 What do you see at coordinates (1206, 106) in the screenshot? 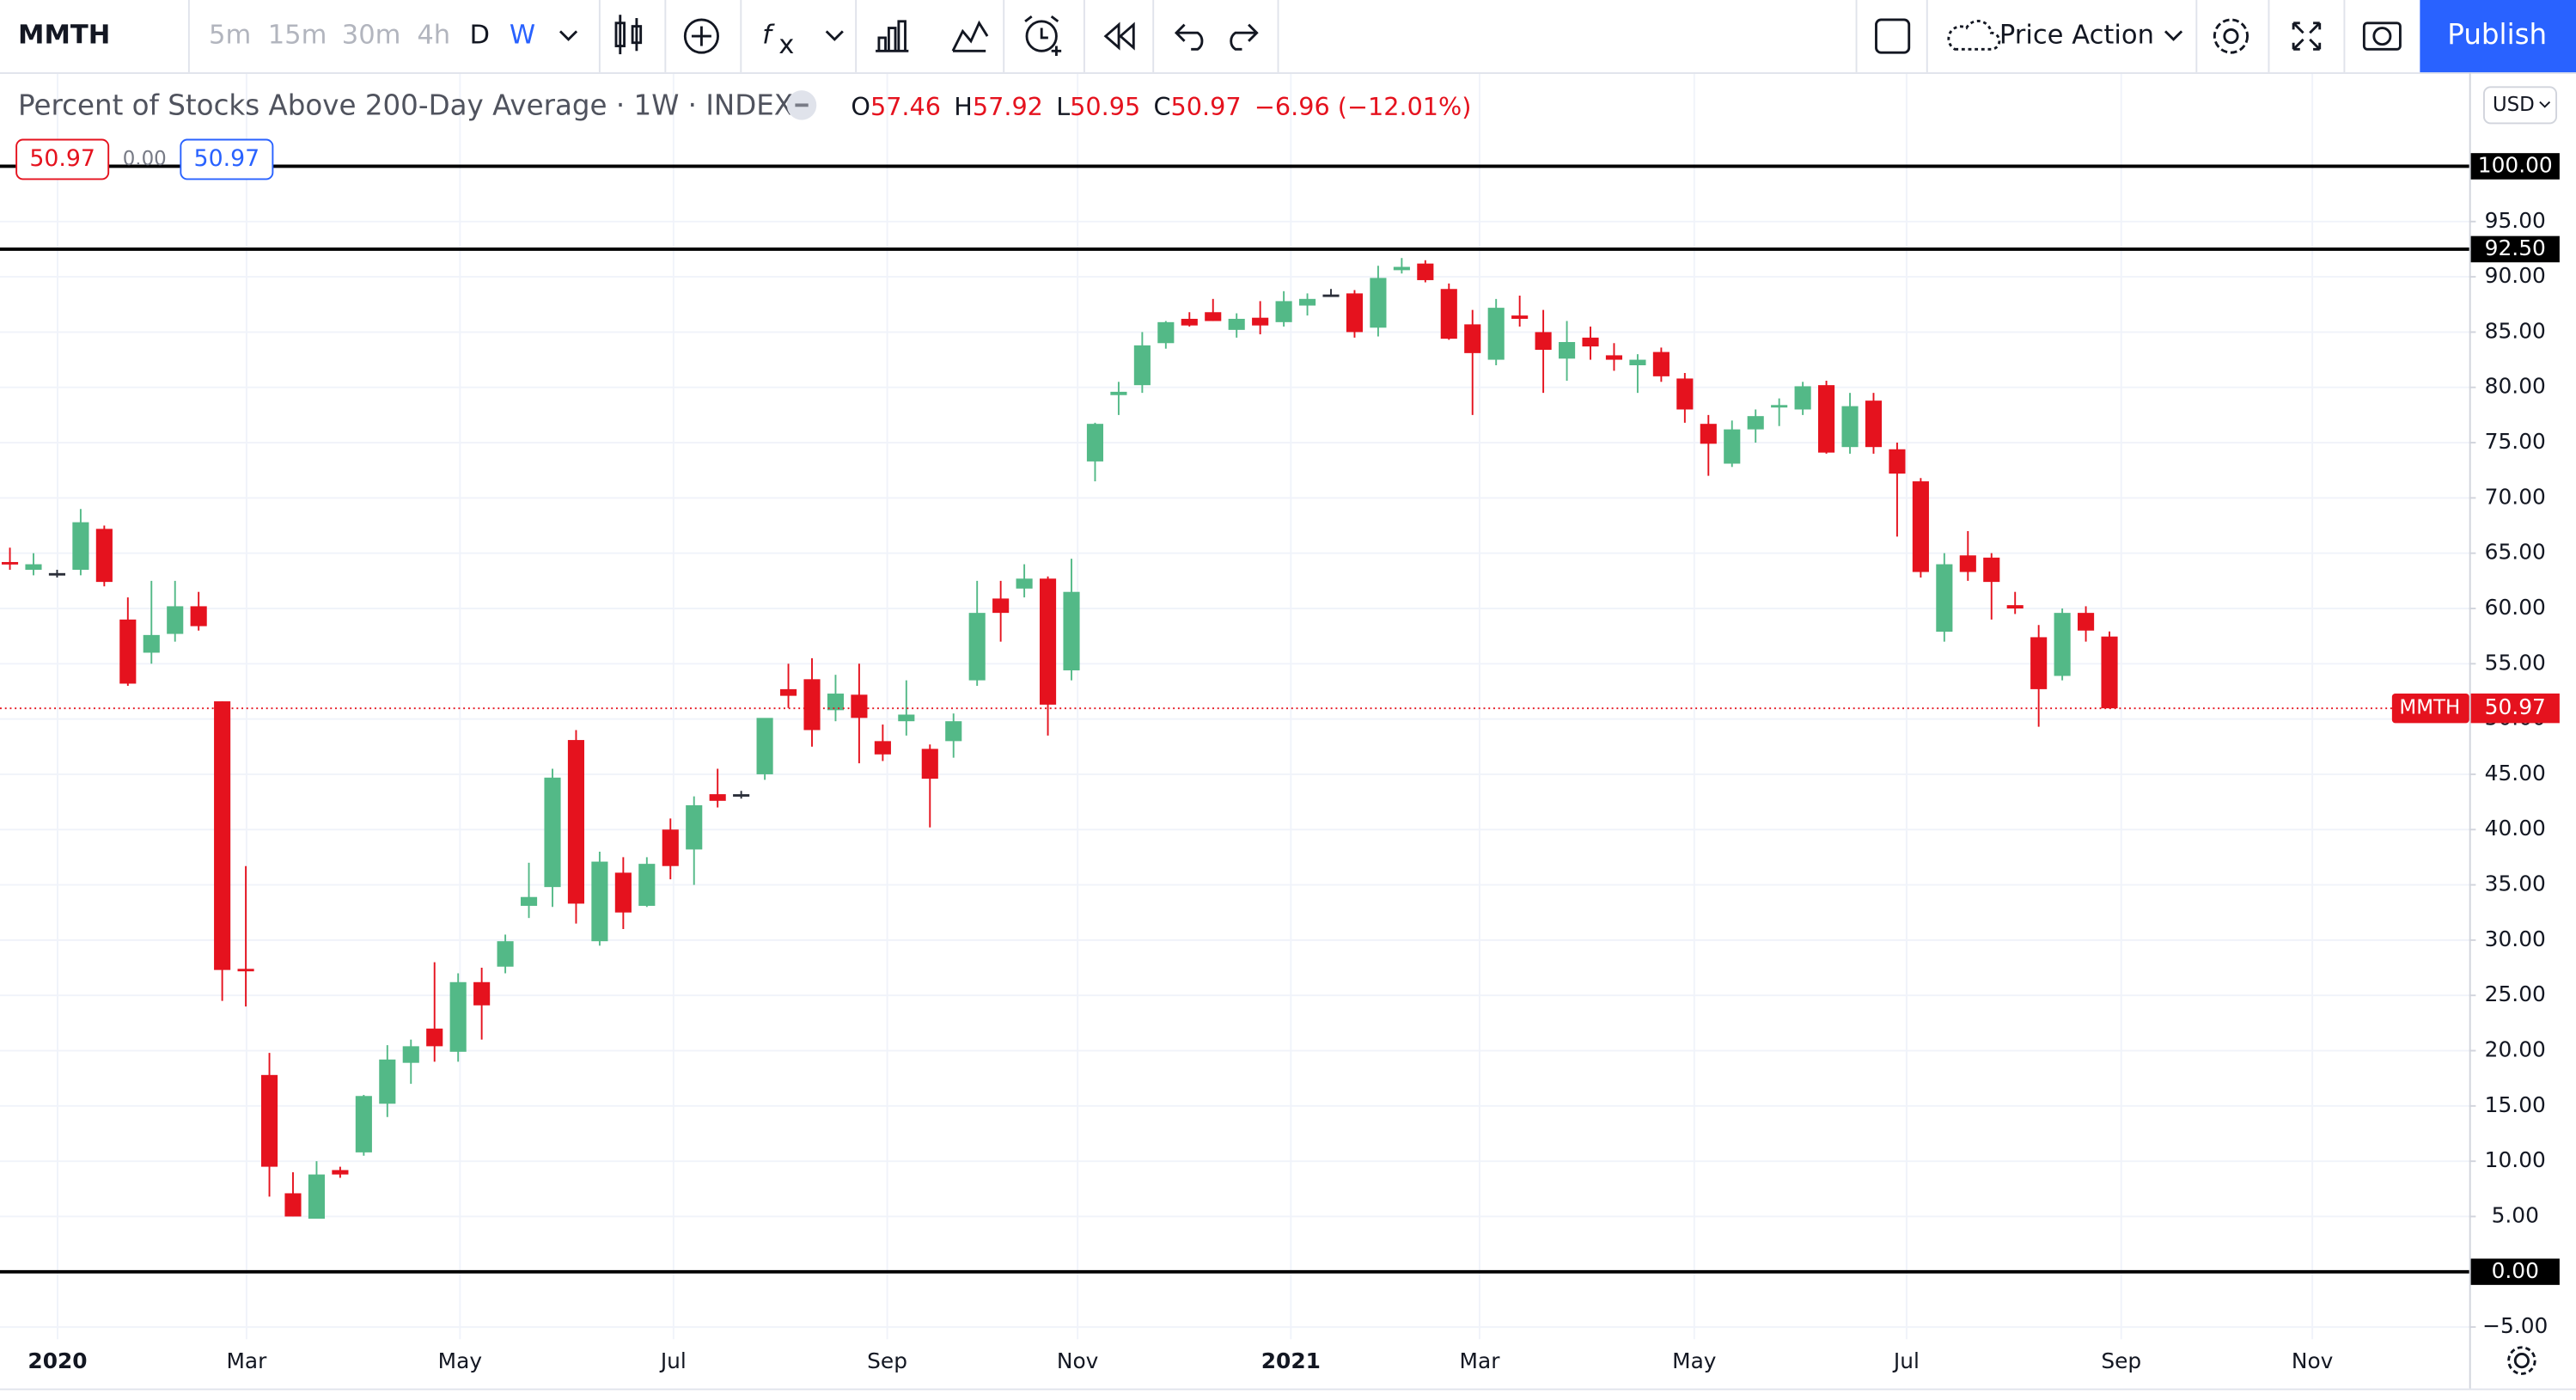
I see `ohlc-value: 50.97` at bounding box center [1206, 106].